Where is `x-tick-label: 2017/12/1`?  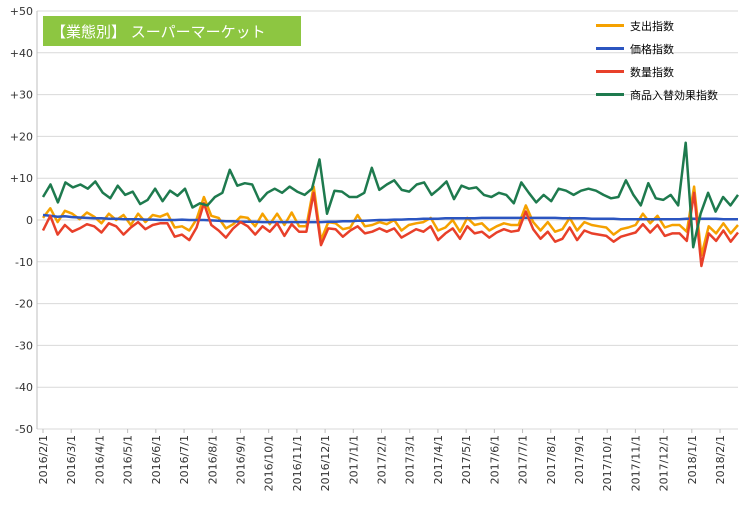
x-tick-label: 2017/12/1 is located at coordinates (664, 463).